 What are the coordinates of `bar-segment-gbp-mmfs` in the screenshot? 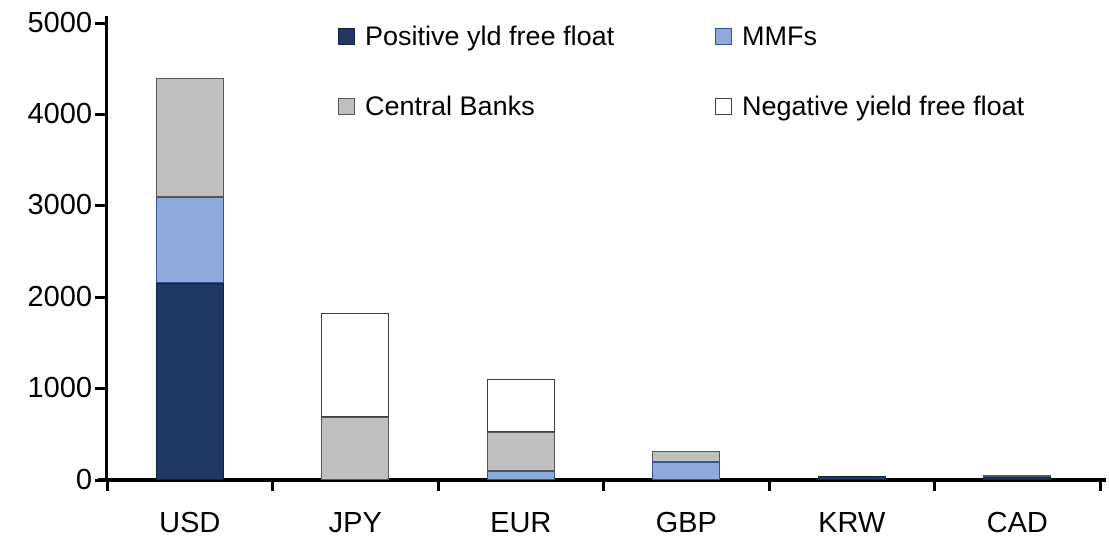 It's located at (686, 470).